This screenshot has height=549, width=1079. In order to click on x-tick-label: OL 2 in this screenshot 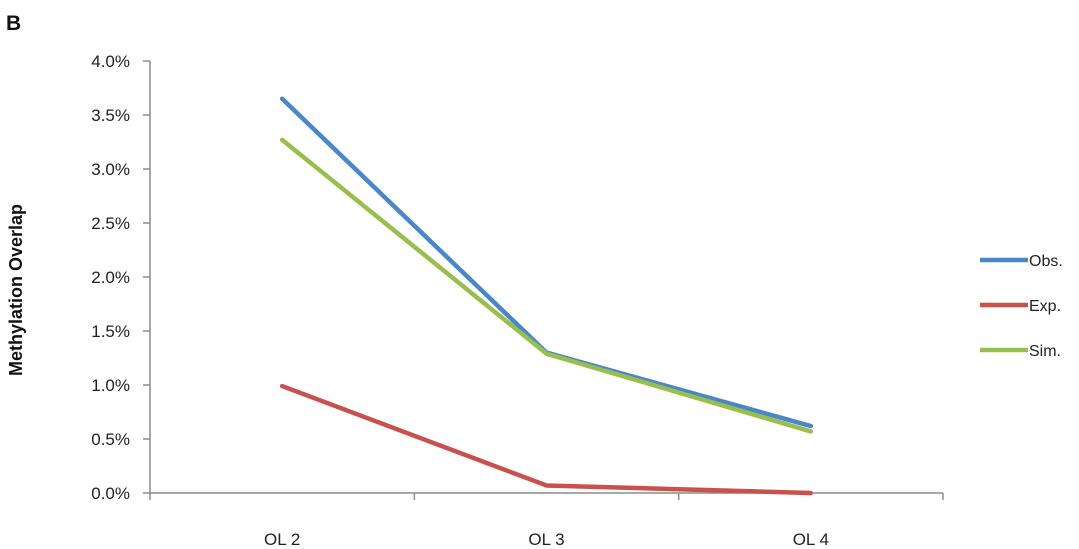, I will do `click(282, 539)`.